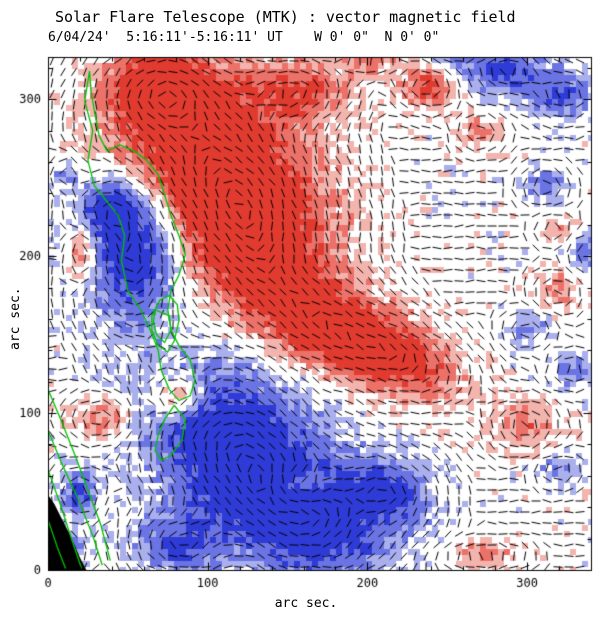 This screenshot has width=612, height=617. Describe the element at coordinates (15, 318) in the screenshot. I see `y-axis-label: arc sec.` at that location.